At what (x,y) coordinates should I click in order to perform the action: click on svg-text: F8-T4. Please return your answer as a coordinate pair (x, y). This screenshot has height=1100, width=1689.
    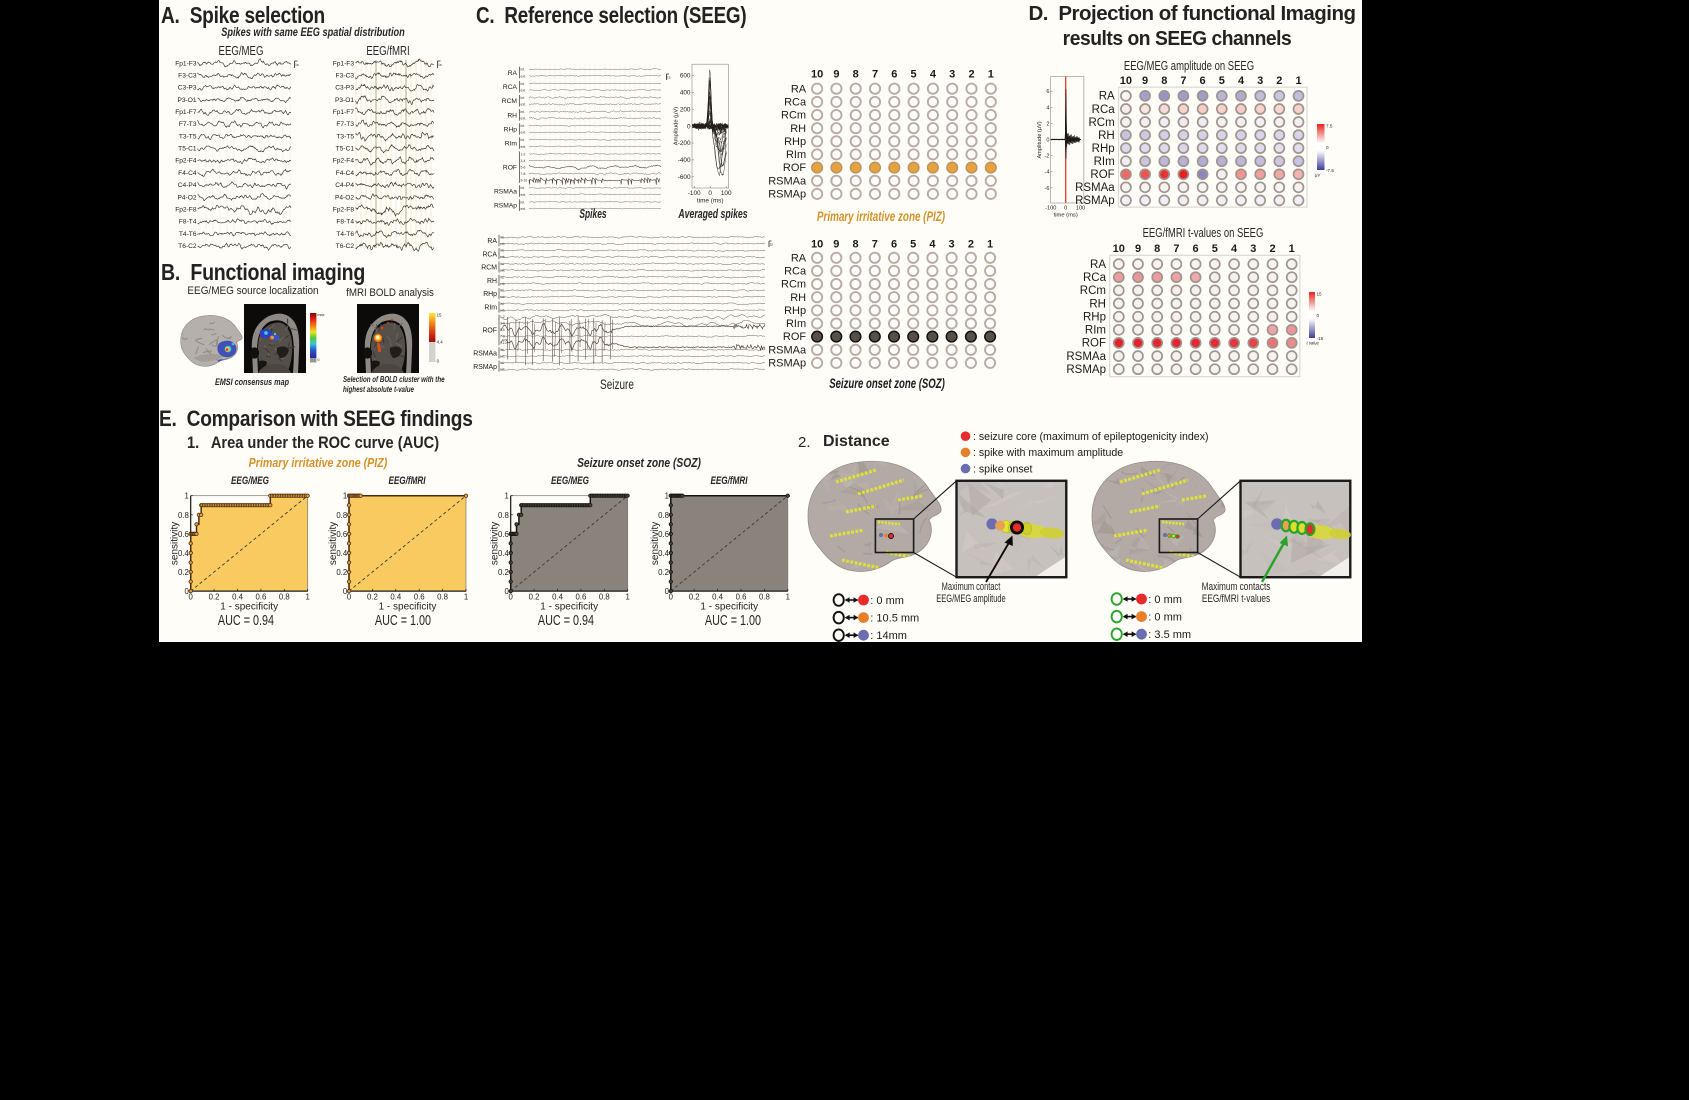
    Looking at the image, I should click on (188, 222).